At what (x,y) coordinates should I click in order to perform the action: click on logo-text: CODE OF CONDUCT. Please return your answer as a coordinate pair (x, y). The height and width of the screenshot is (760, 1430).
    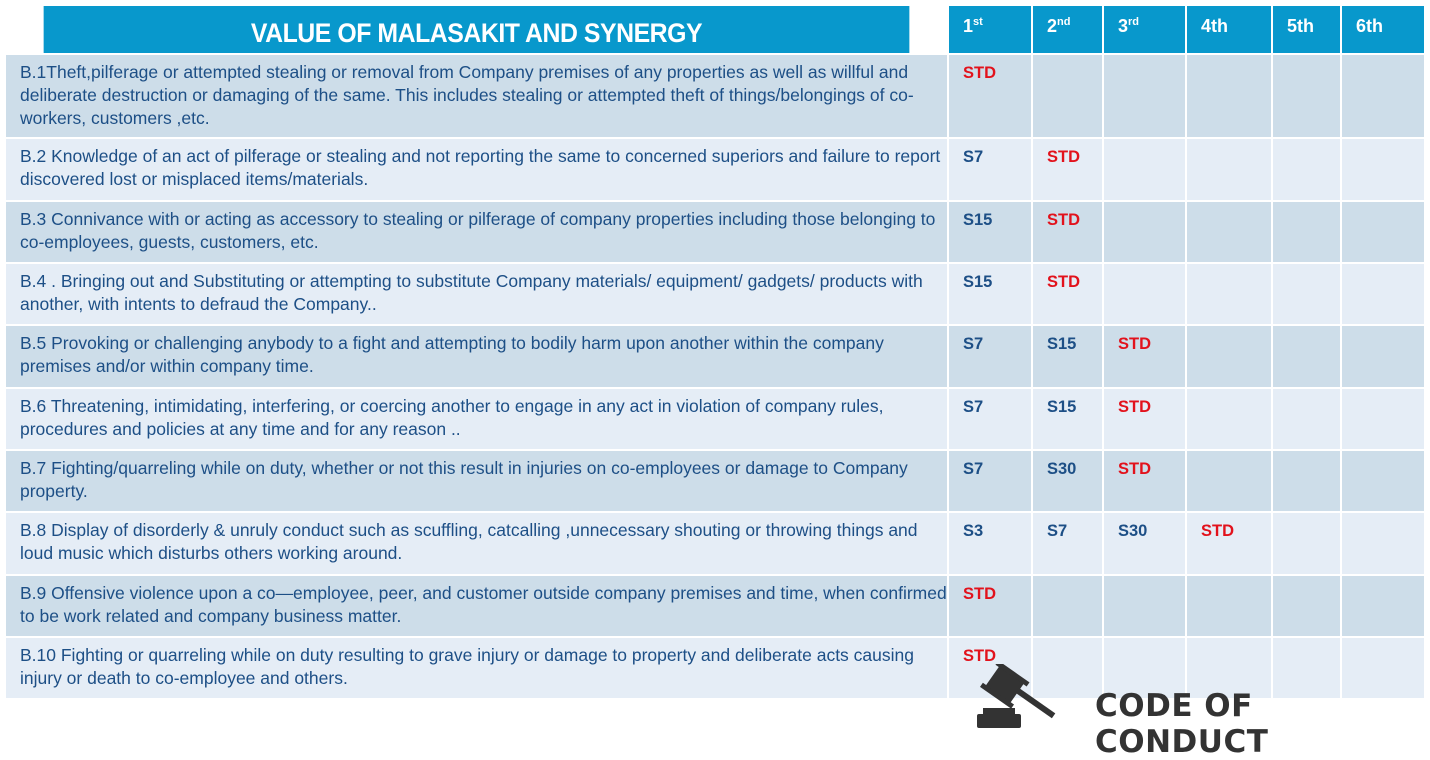
    Looking at the image, I should click on (1182, 724).